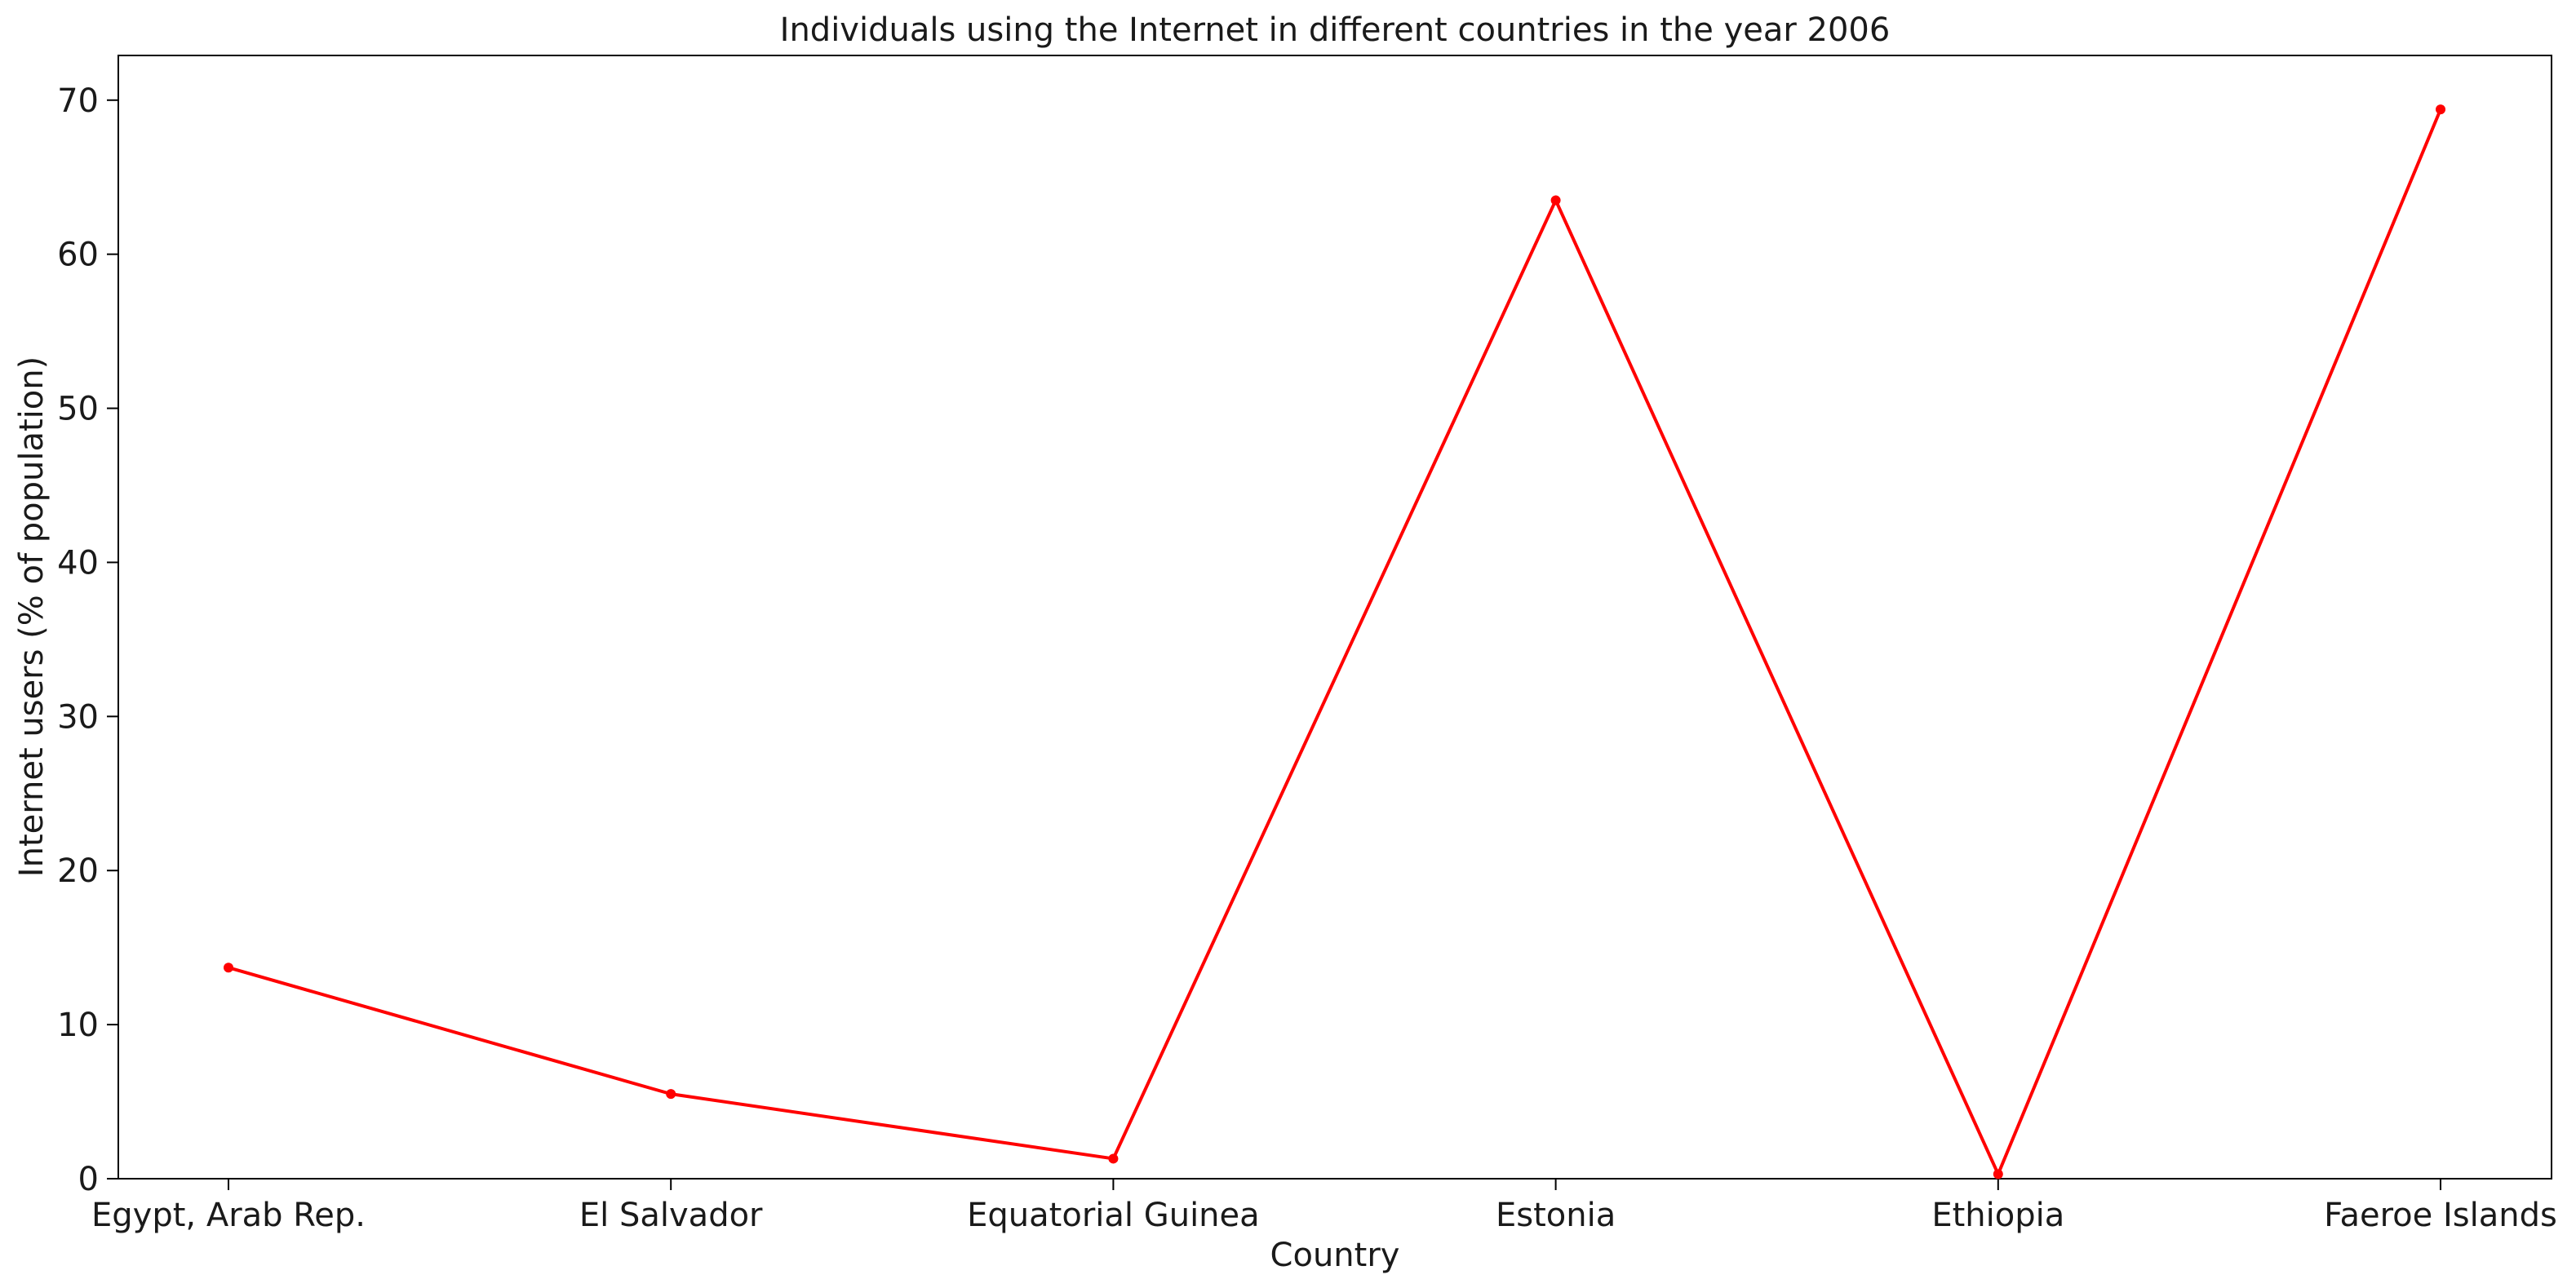 The image size is (2576, 1288). I want to click on y-axis-label: Internet users (% of population), so click(32, 616).